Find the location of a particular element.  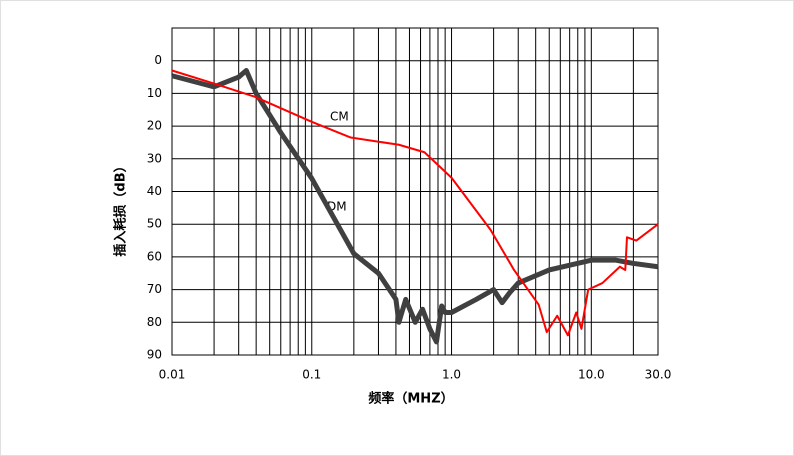

y-tick-label: 50 is located at coordinates (154, 224).